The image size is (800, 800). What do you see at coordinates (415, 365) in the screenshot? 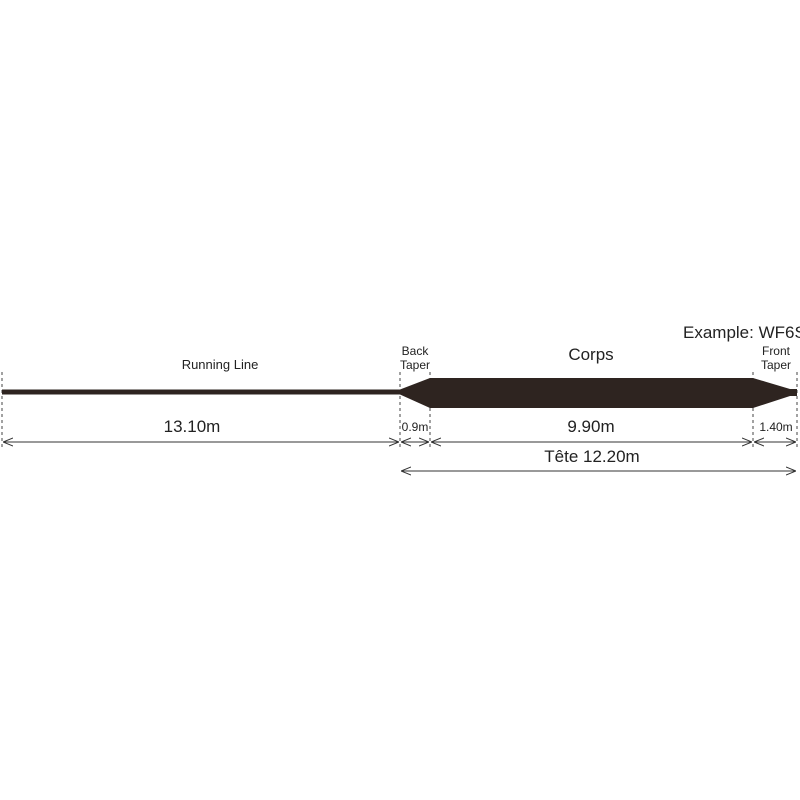
I see `back-taper-label-2: Taper` at bounding box center [415, 365].